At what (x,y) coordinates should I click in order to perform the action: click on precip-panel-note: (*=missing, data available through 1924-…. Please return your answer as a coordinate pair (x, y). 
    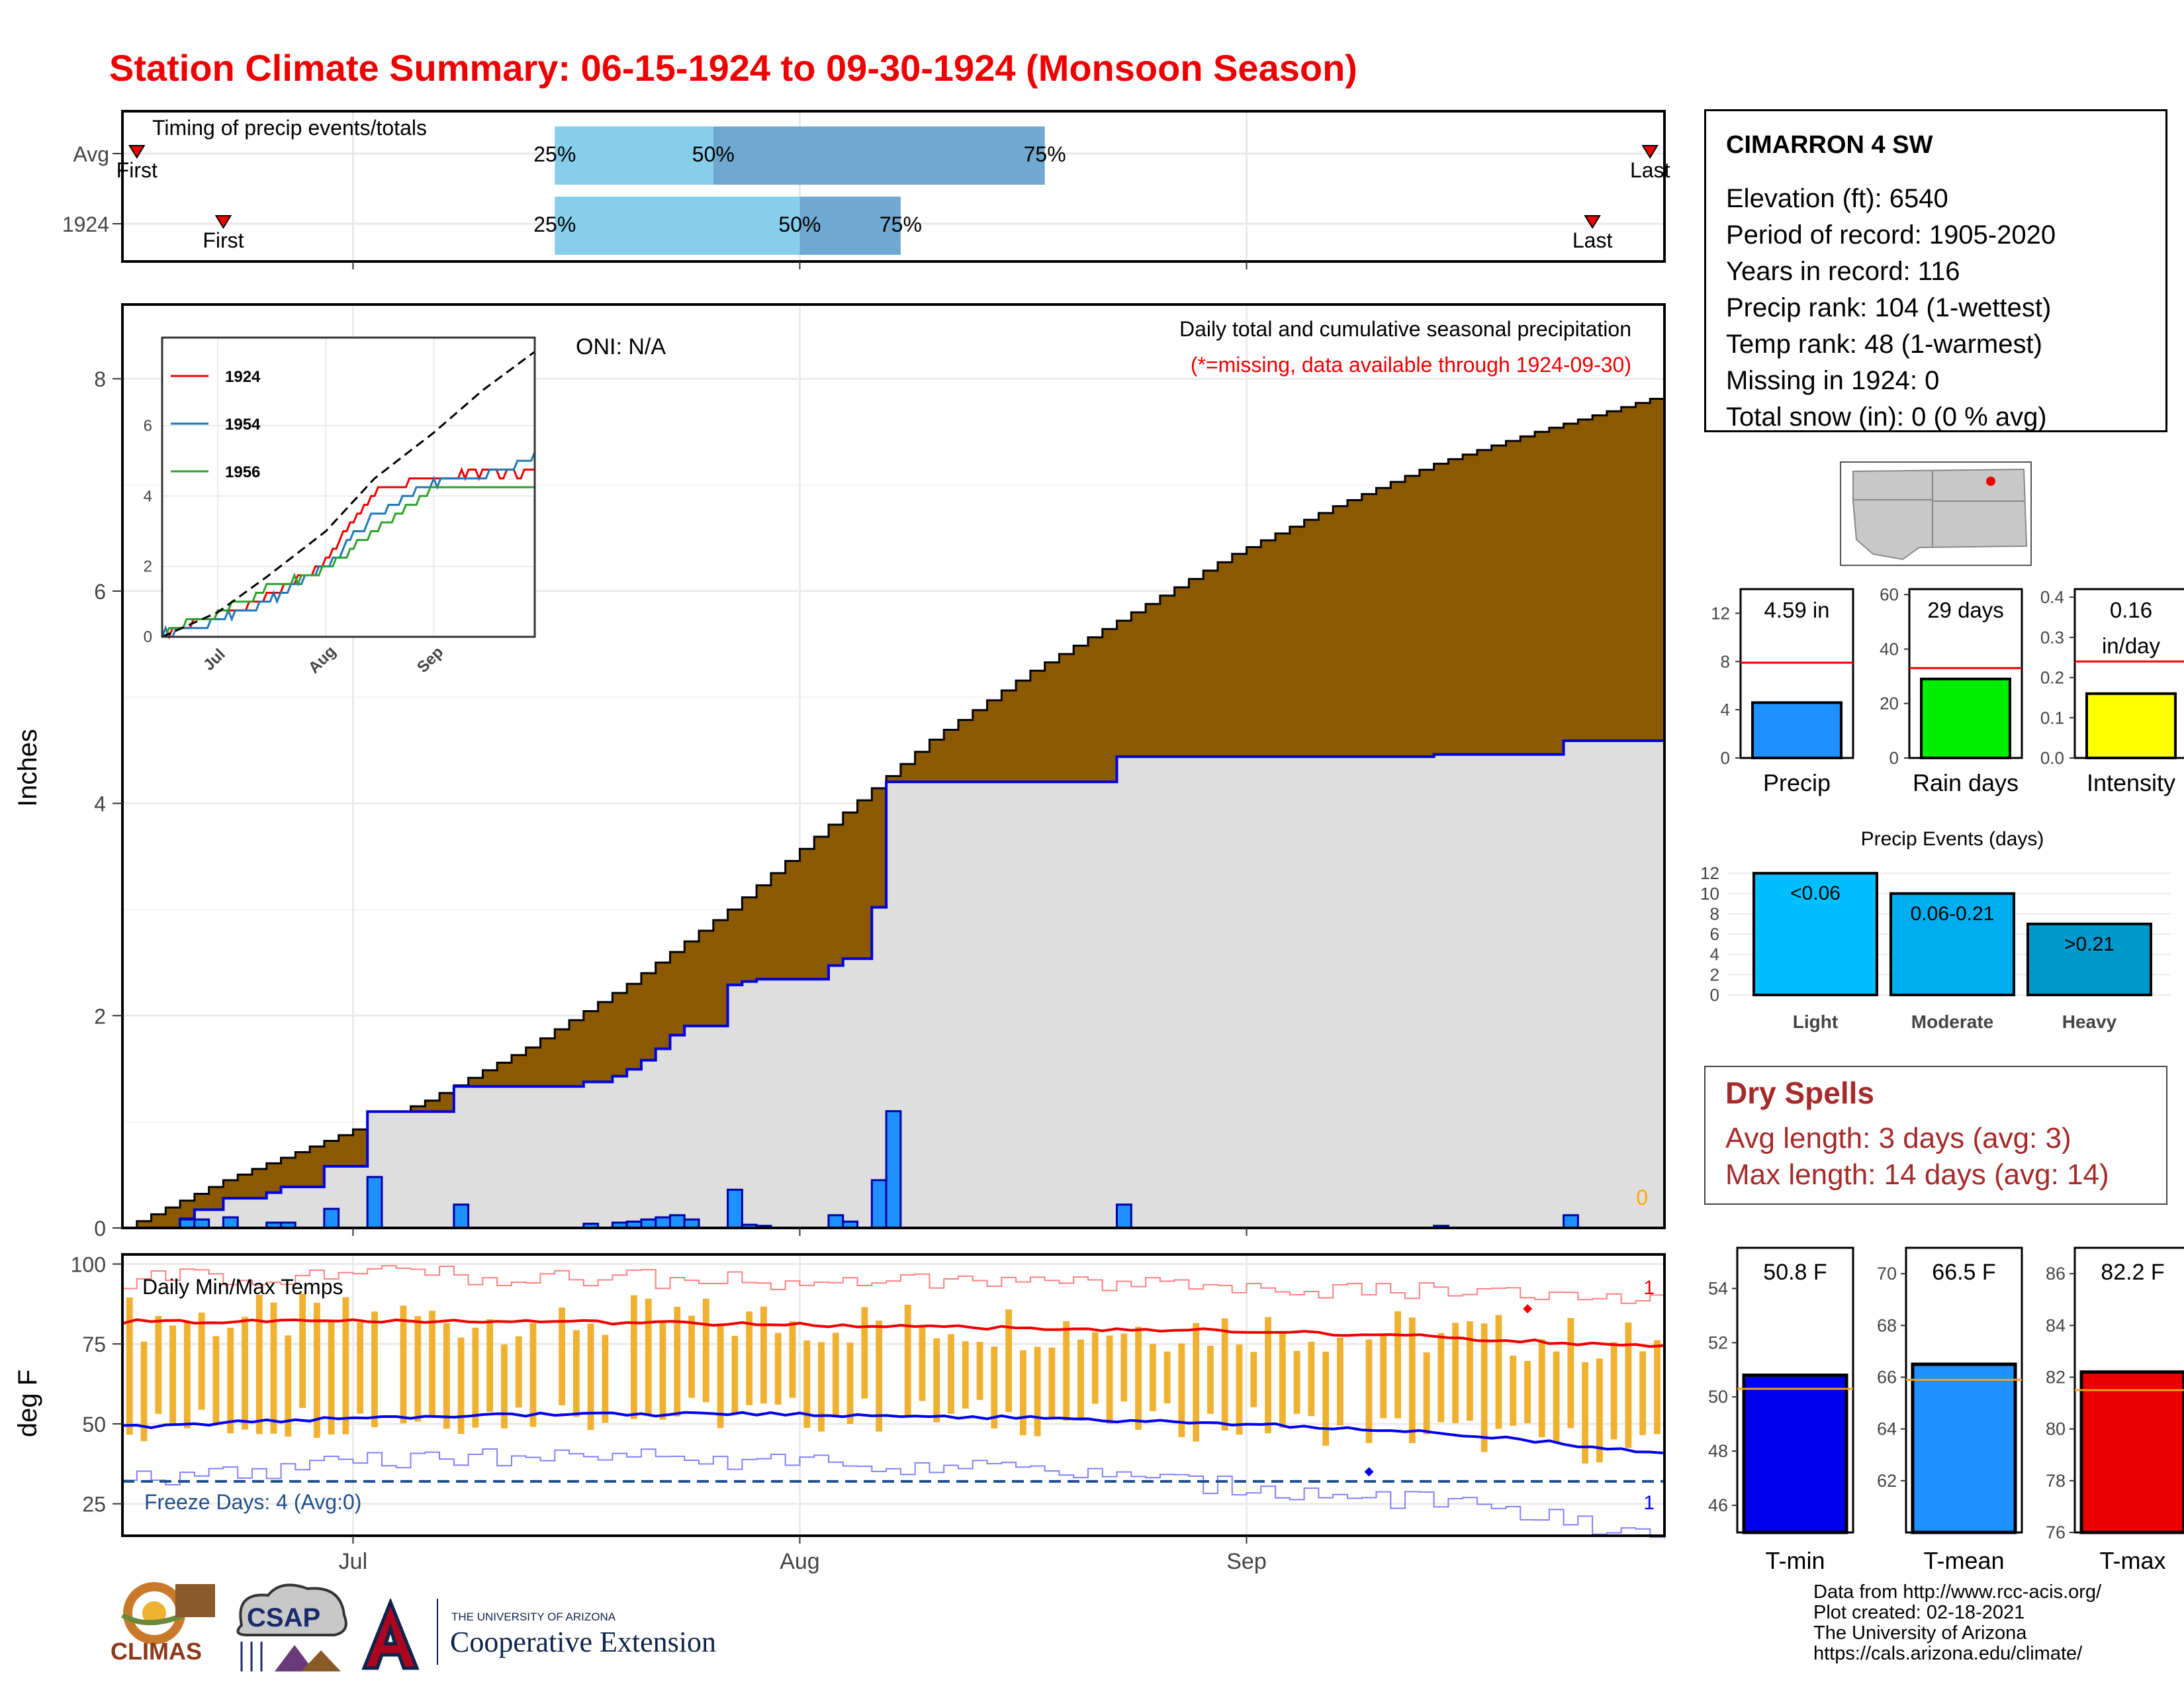
    Looking at the image, I should click on (1411, 365).